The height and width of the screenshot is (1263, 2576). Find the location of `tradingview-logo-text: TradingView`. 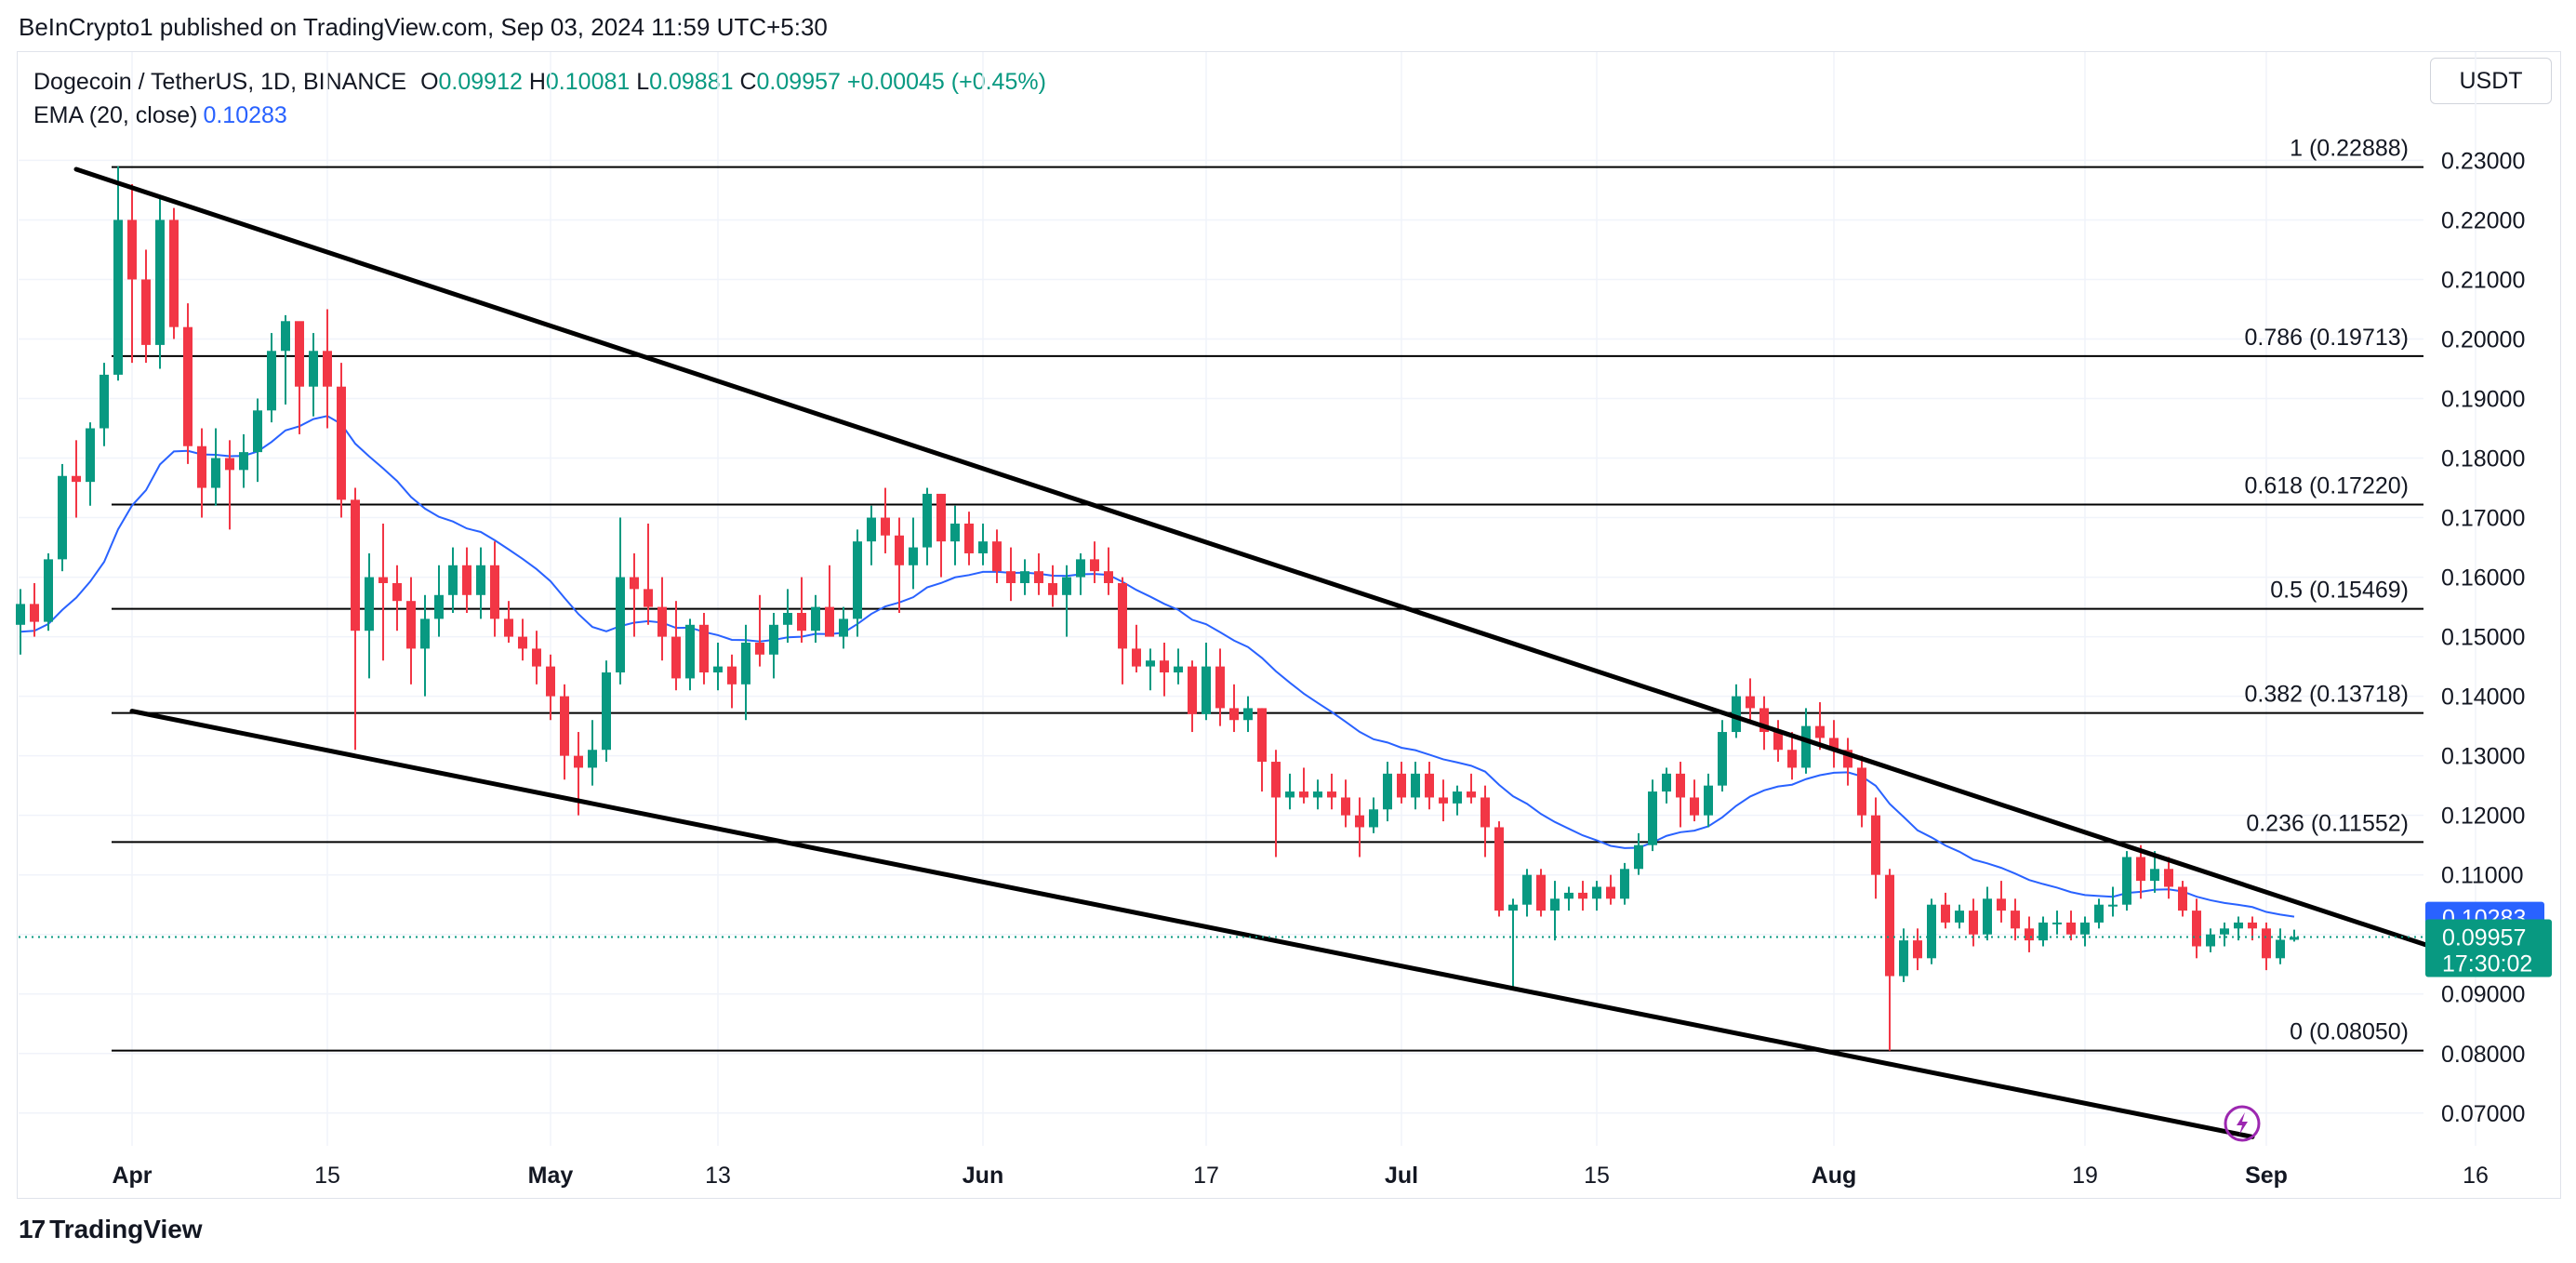

tradingview-logo-text: TradingView is located at coordinates (126, 1229).